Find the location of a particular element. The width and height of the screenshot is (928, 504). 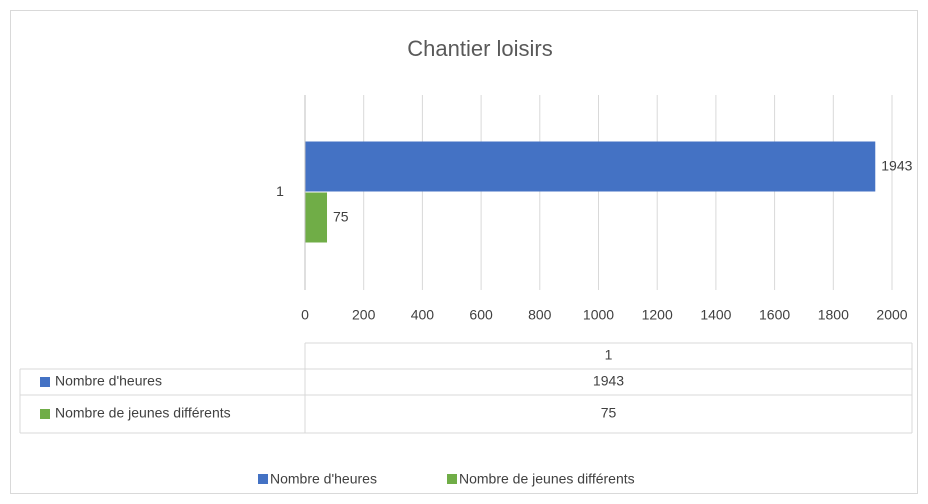

legend-label: Nombre d'heures is located at coordinates (323, 479).